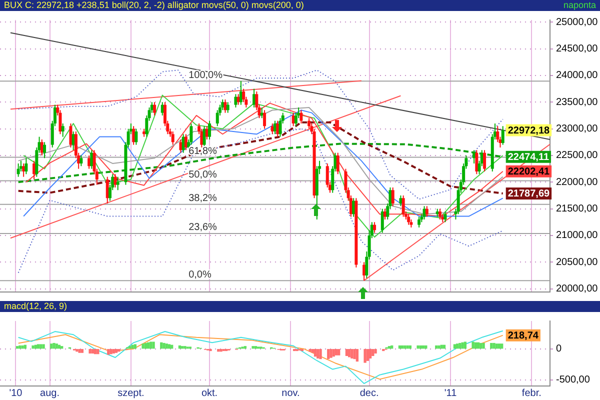  Describe the element at coordinates (205, 75) in the screenshot. I see `annotation: 100,0%` at that location.